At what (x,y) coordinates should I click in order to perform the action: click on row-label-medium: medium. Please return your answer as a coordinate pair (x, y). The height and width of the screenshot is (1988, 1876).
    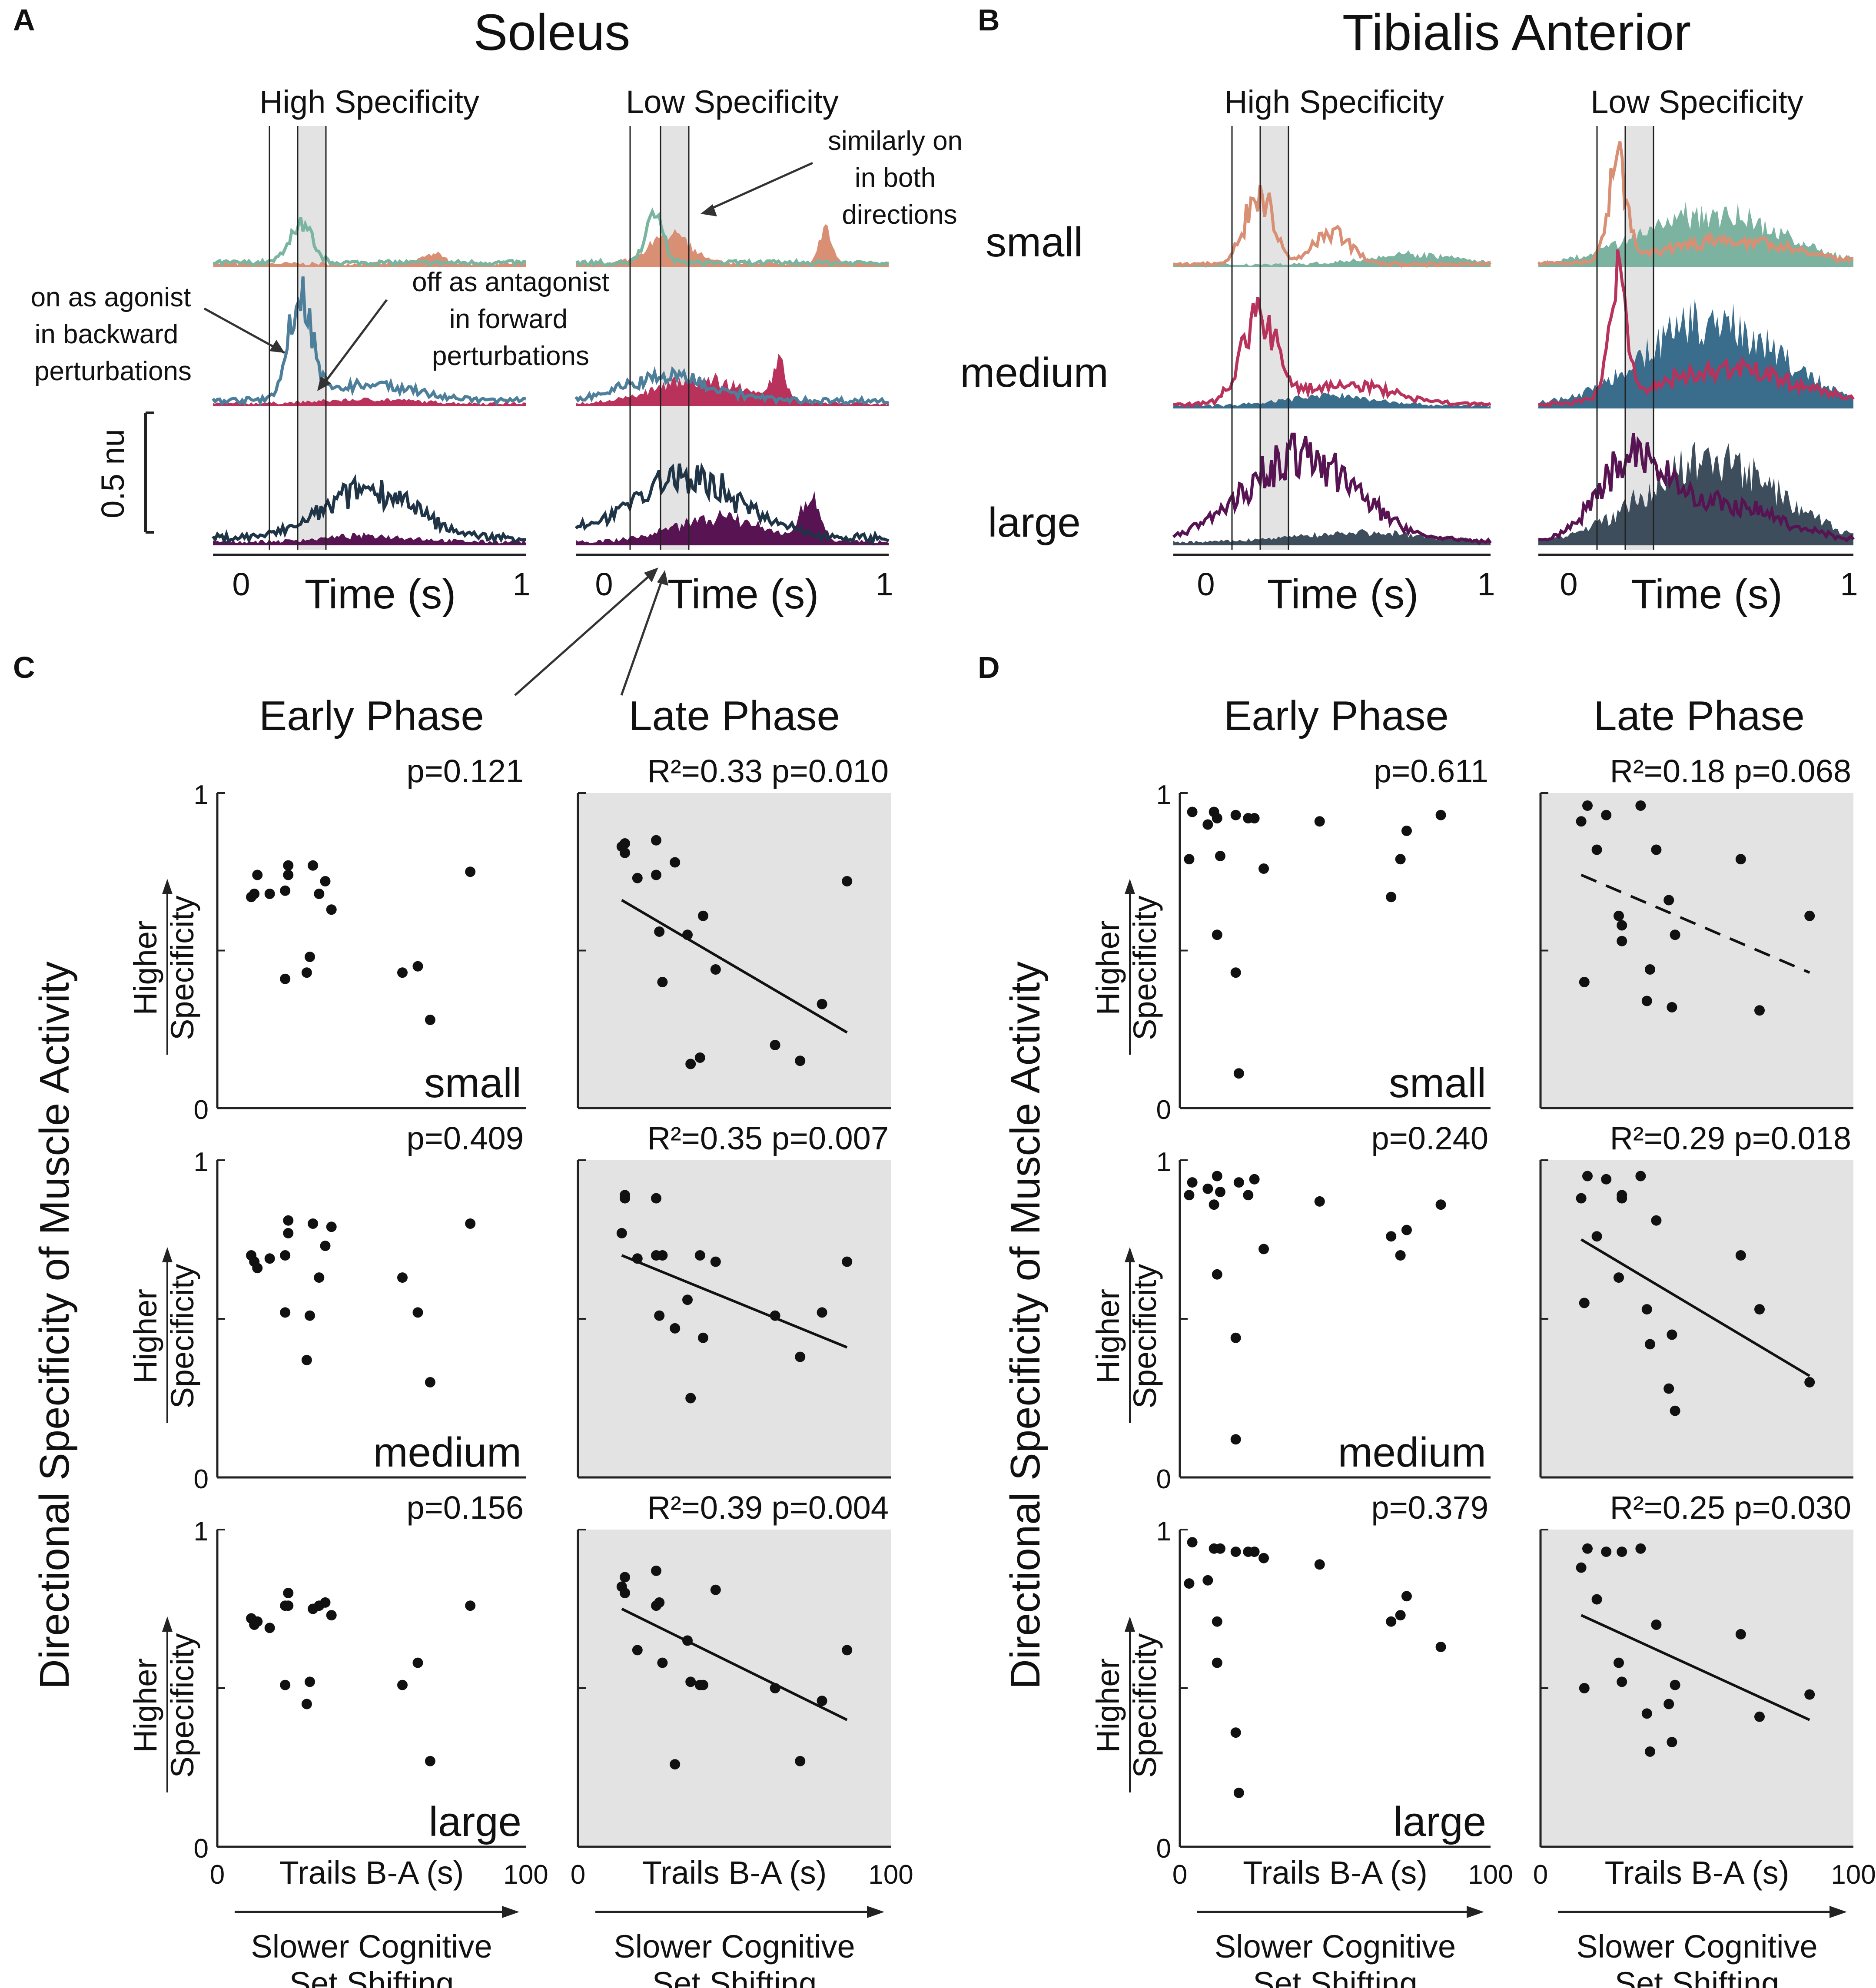
    Looking at the image, I should click on (1034, 372).